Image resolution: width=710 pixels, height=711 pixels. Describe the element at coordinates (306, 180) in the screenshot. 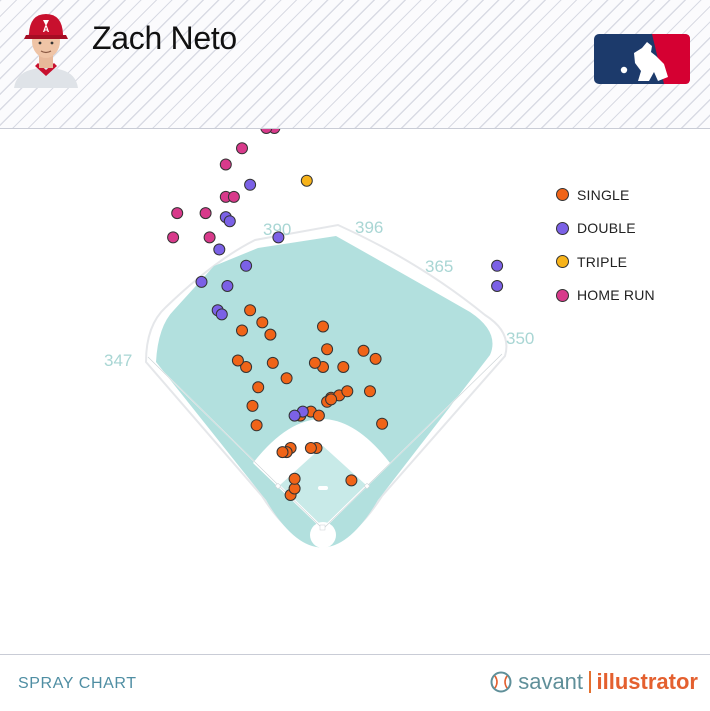

I see `point-triple` at that location.